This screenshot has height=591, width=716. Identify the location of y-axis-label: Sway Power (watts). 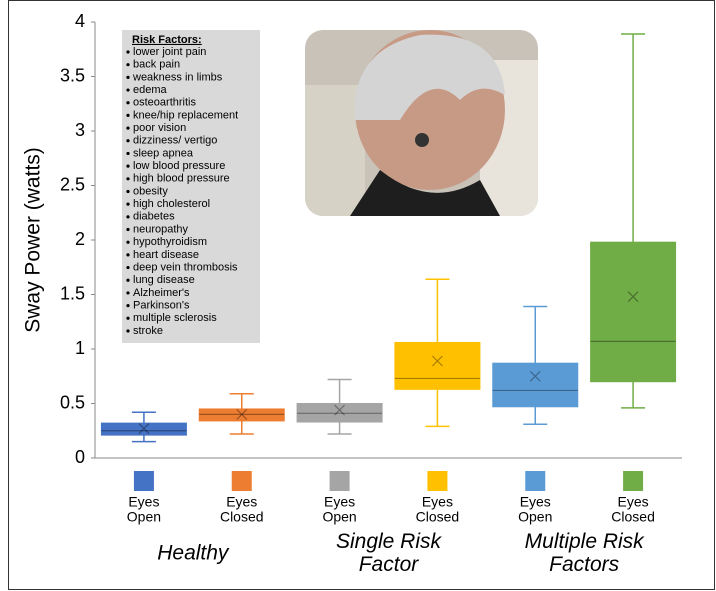
(33, 240).